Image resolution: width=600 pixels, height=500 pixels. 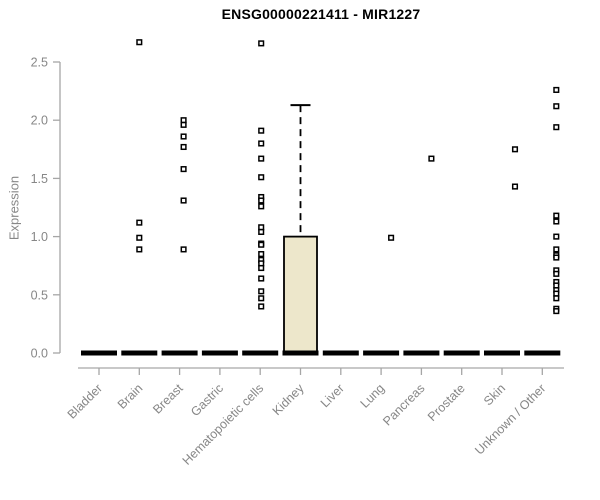 I want to click on y-tick-label: 0.5, so click(x=39, y=295).